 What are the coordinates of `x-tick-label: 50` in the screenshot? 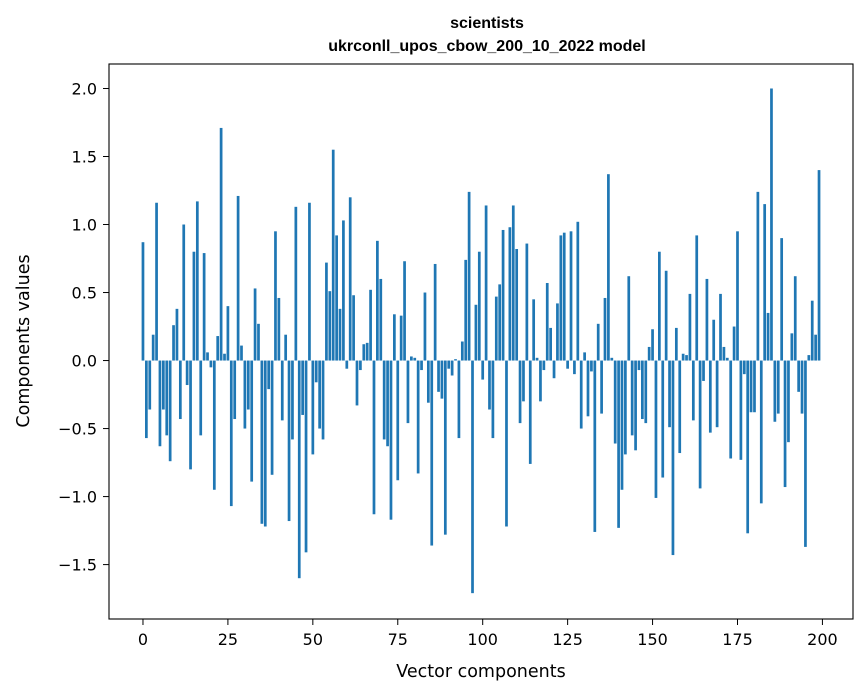 It's located at (313, 639).